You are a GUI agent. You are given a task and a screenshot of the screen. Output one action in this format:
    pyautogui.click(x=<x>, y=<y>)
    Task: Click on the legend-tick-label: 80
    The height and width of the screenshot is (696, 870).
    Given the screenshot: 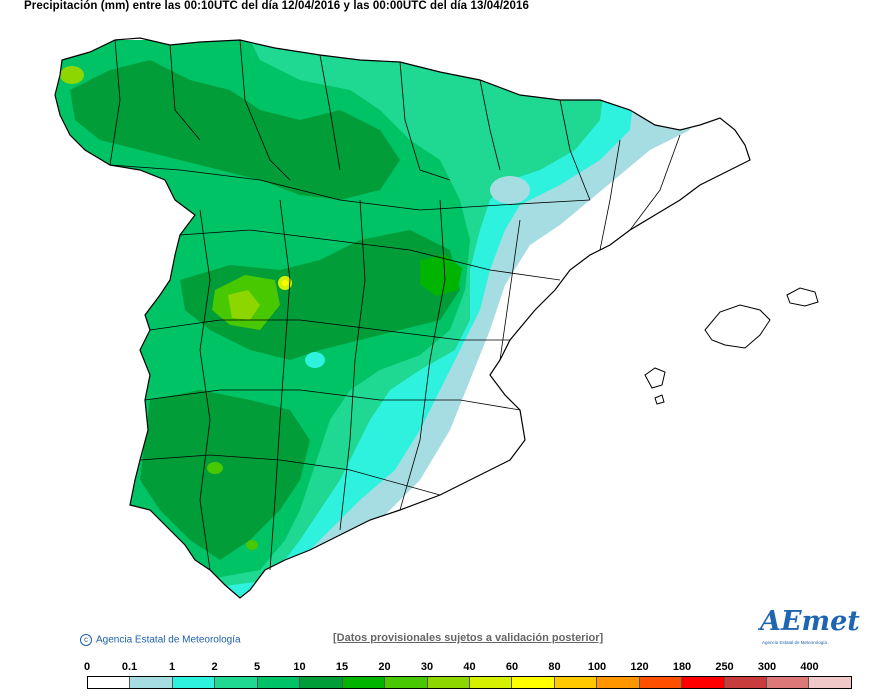 What is the action you would take?
    pyautogui.click(x=554, y=667)
    